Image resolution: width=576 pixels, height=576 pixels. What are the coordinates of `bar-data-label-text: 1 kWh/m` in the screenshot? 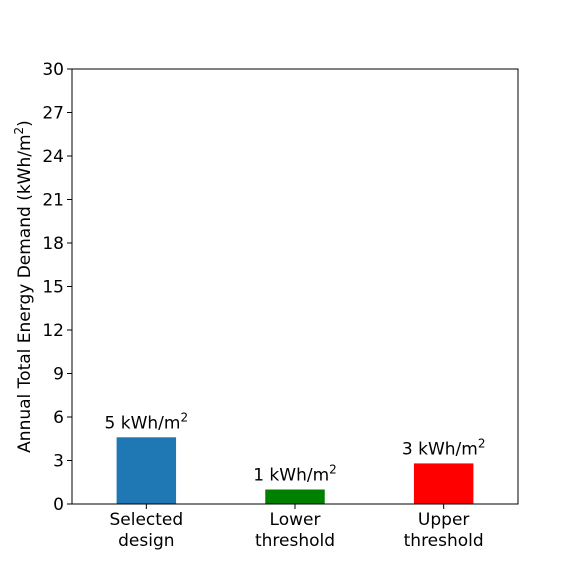 It's located at (291, 476).